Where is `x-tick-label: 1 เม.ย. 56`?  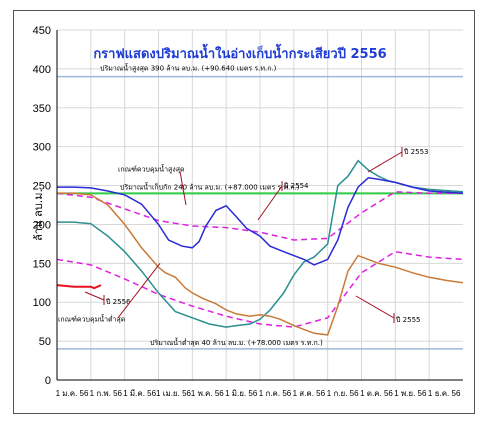
x-tick-label: 1 เม.ย. 56 is located at coordinates (173, 393).